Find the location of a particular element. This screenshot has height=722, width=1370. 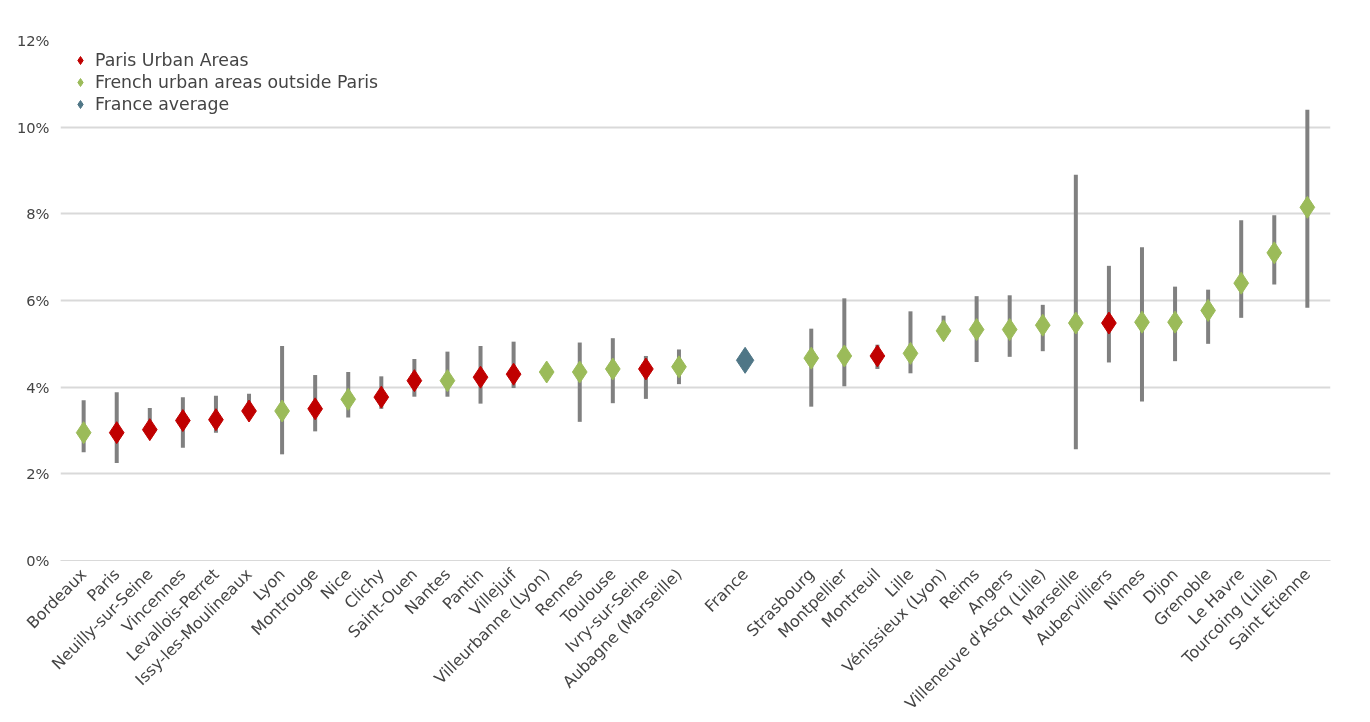

y-tick-label: 6% is located at coordinates (38, 300).